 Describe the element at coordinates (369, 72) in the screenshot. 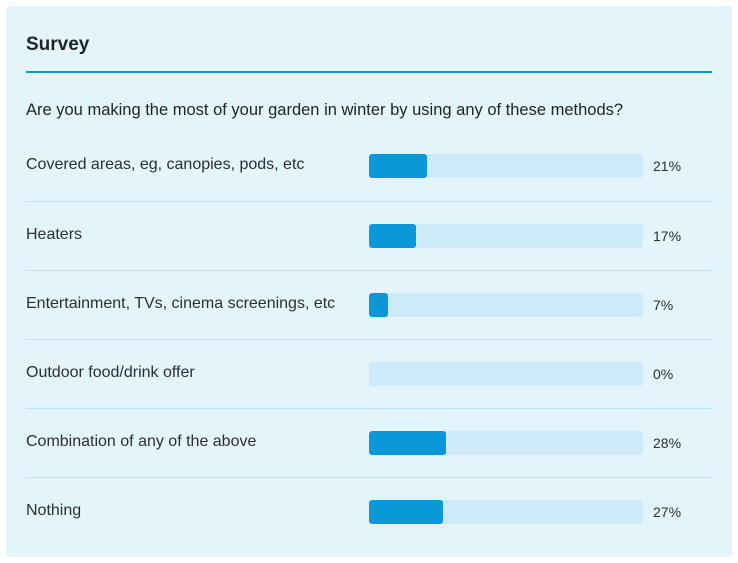

I see `title-divider` at that location.